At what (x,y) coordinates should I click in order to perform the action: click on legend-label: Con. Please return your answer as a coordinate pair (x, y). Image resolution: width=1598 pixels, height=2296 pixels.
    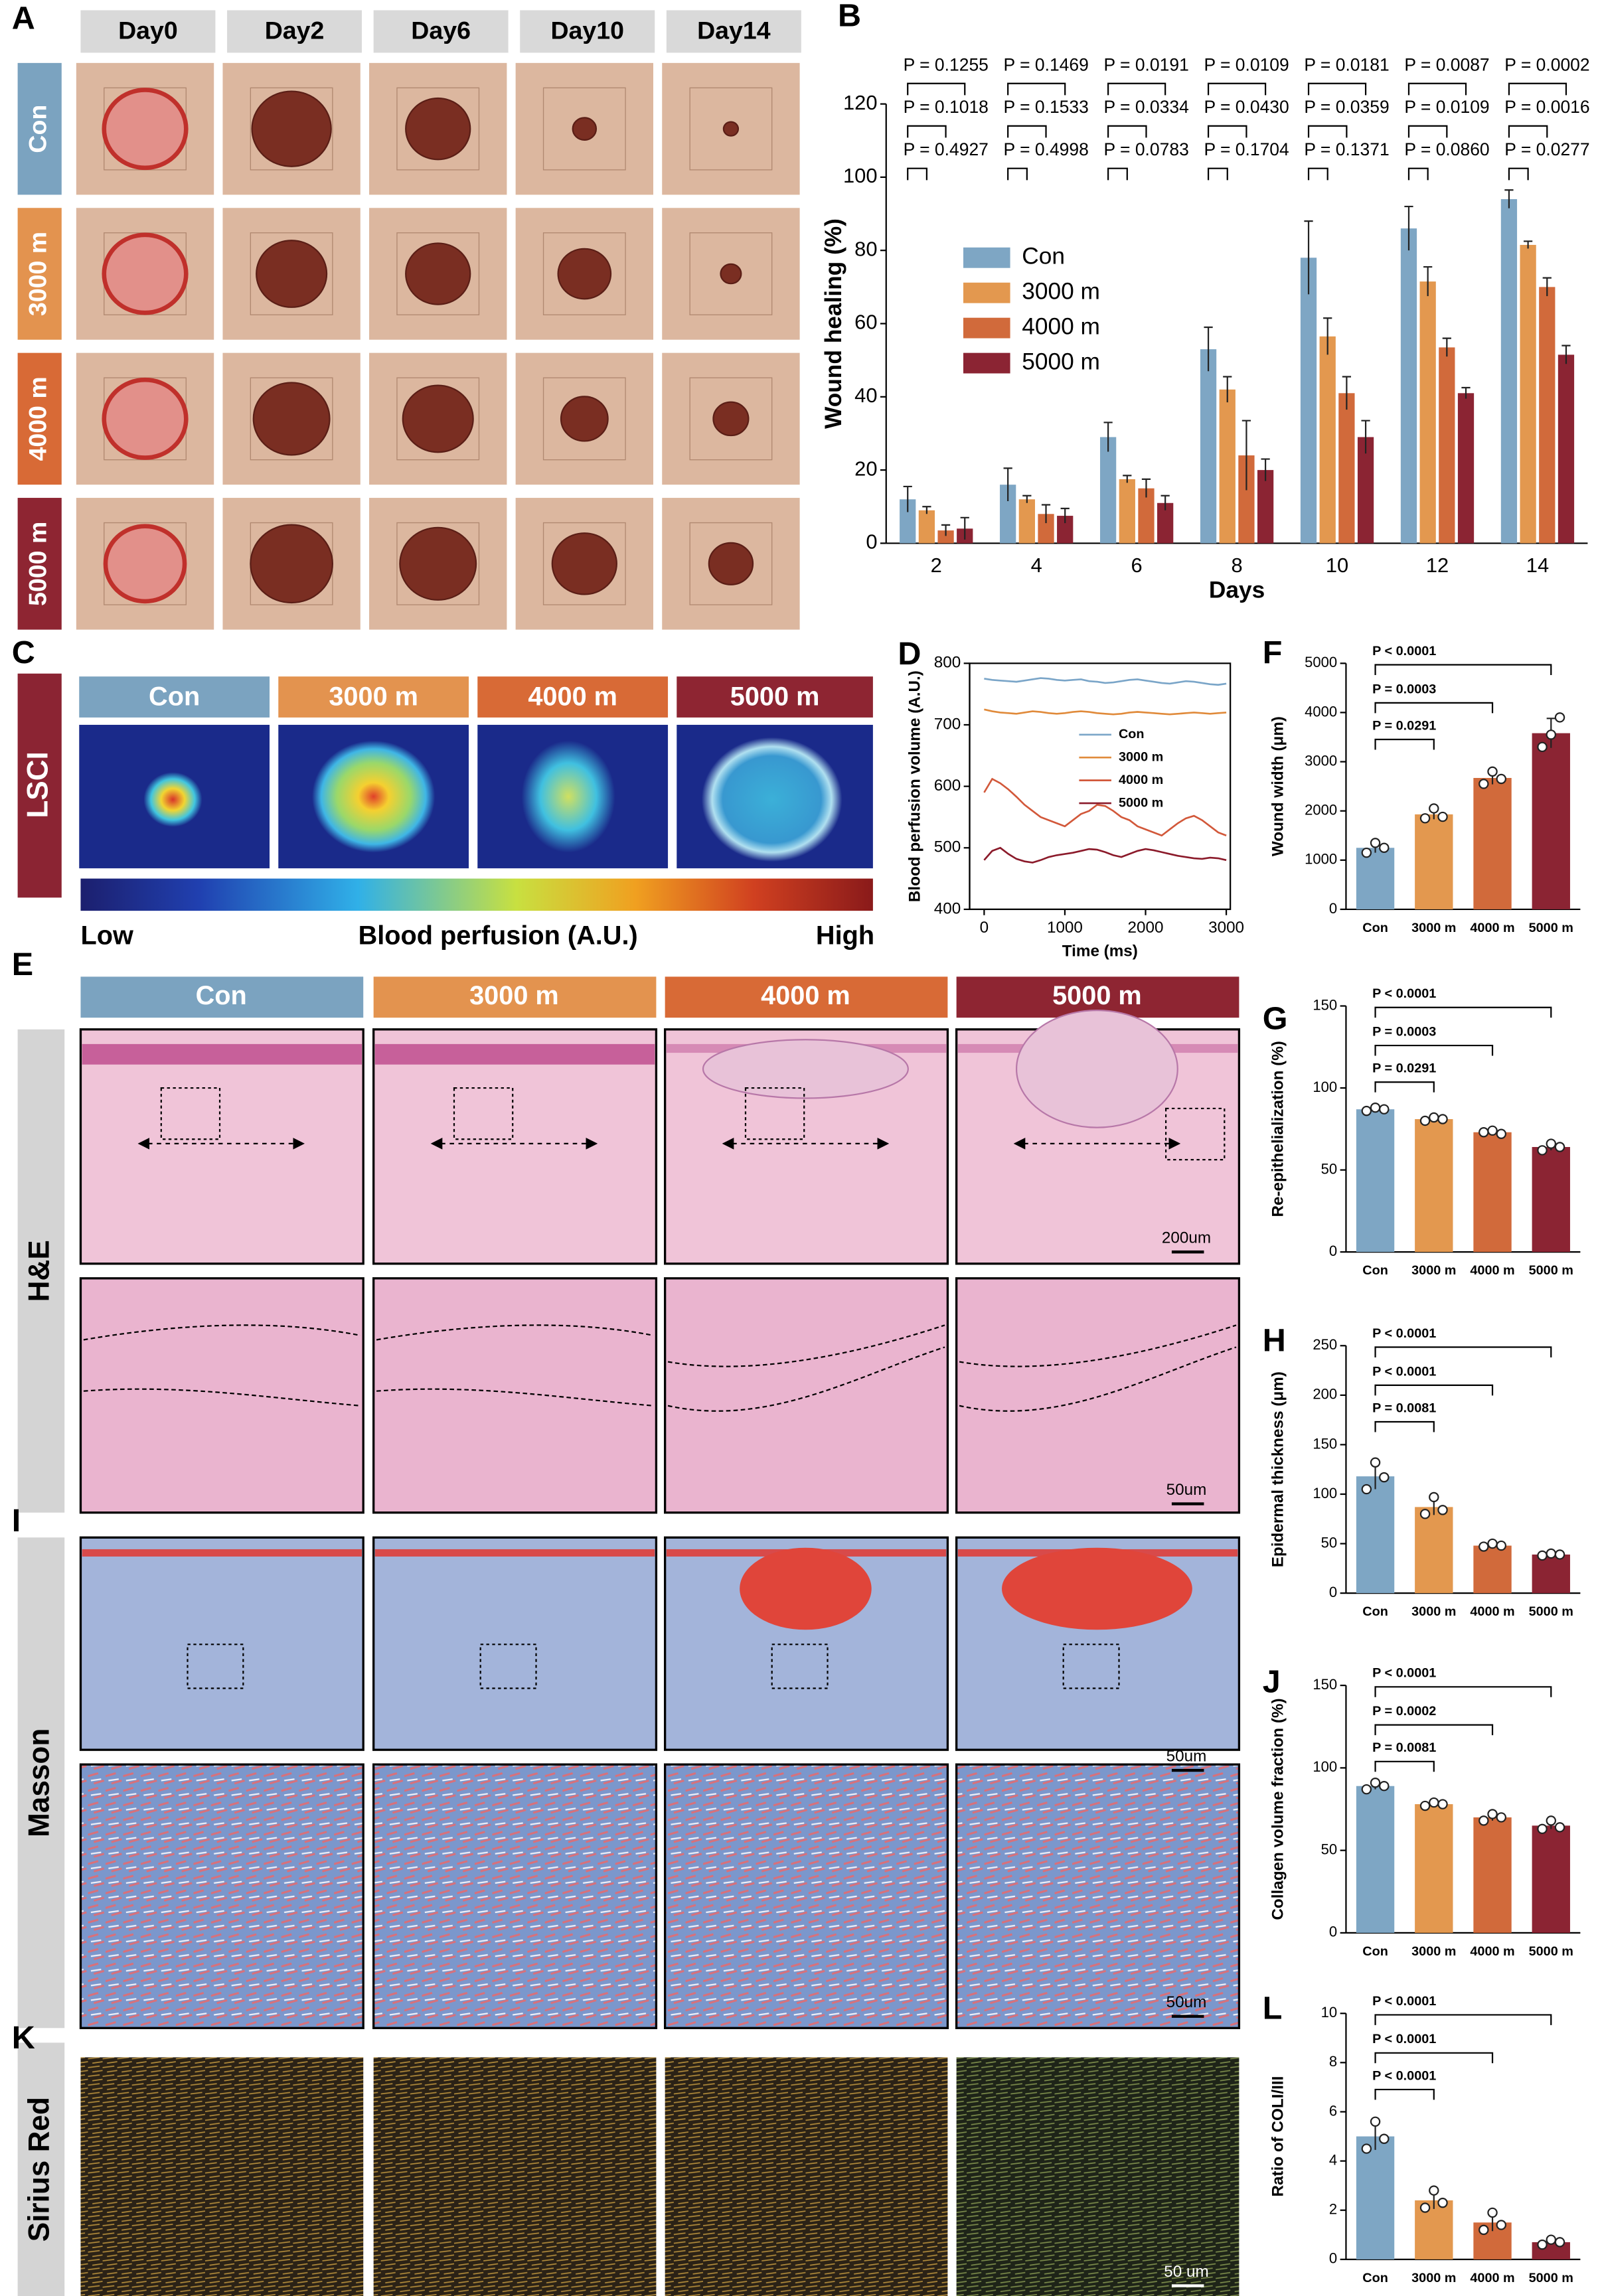
    Looking at the image, I should click on (1132, 734).